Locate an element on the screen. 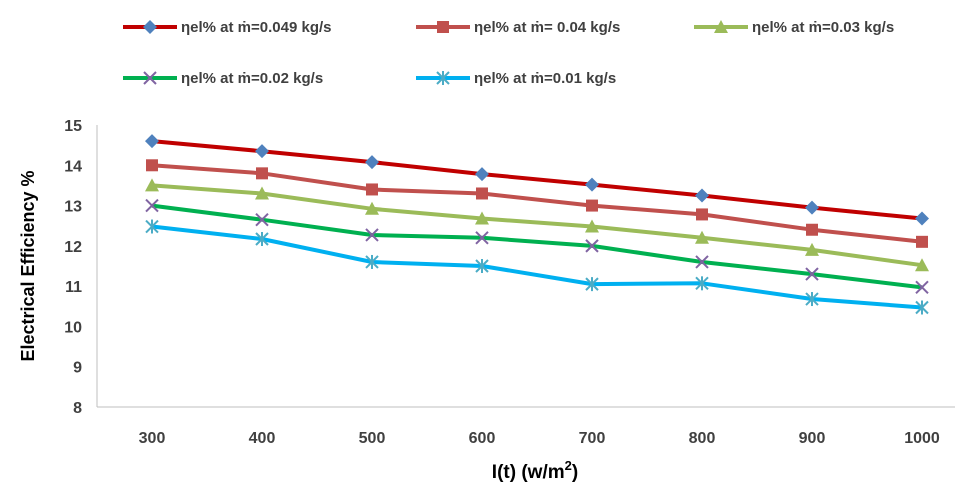  x-axis-title: I(t) (w/m2) is located at coordinates (535, 470).